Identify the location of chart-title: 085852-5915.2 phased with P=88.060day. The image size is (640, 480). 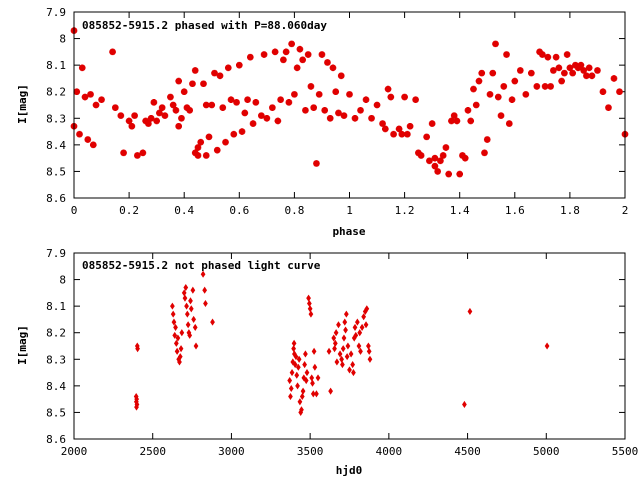
(204, 25).